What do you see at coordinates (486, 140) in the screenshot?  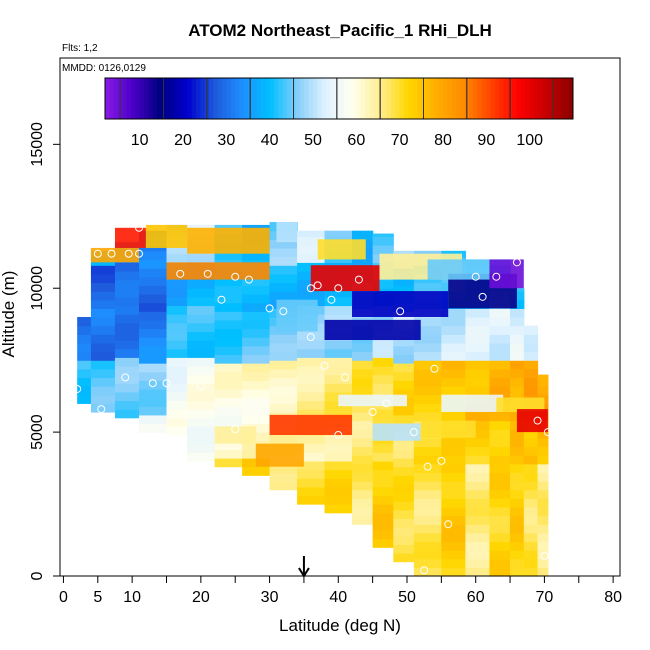 I see `colorbar-tick-label: 90` at bounding box center [486, 140].